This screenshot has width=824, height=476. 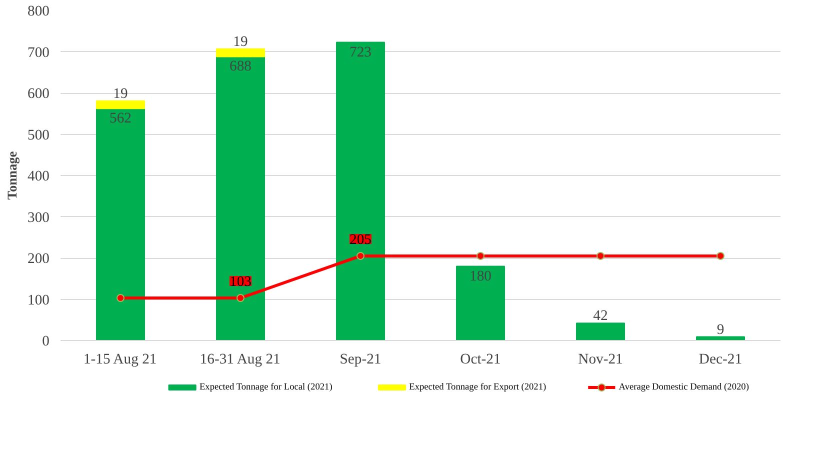 What do you see at coordinates (39, 176) in the screenshot?
I see `y-tick-label: 400` at bounding box center [39, 176].